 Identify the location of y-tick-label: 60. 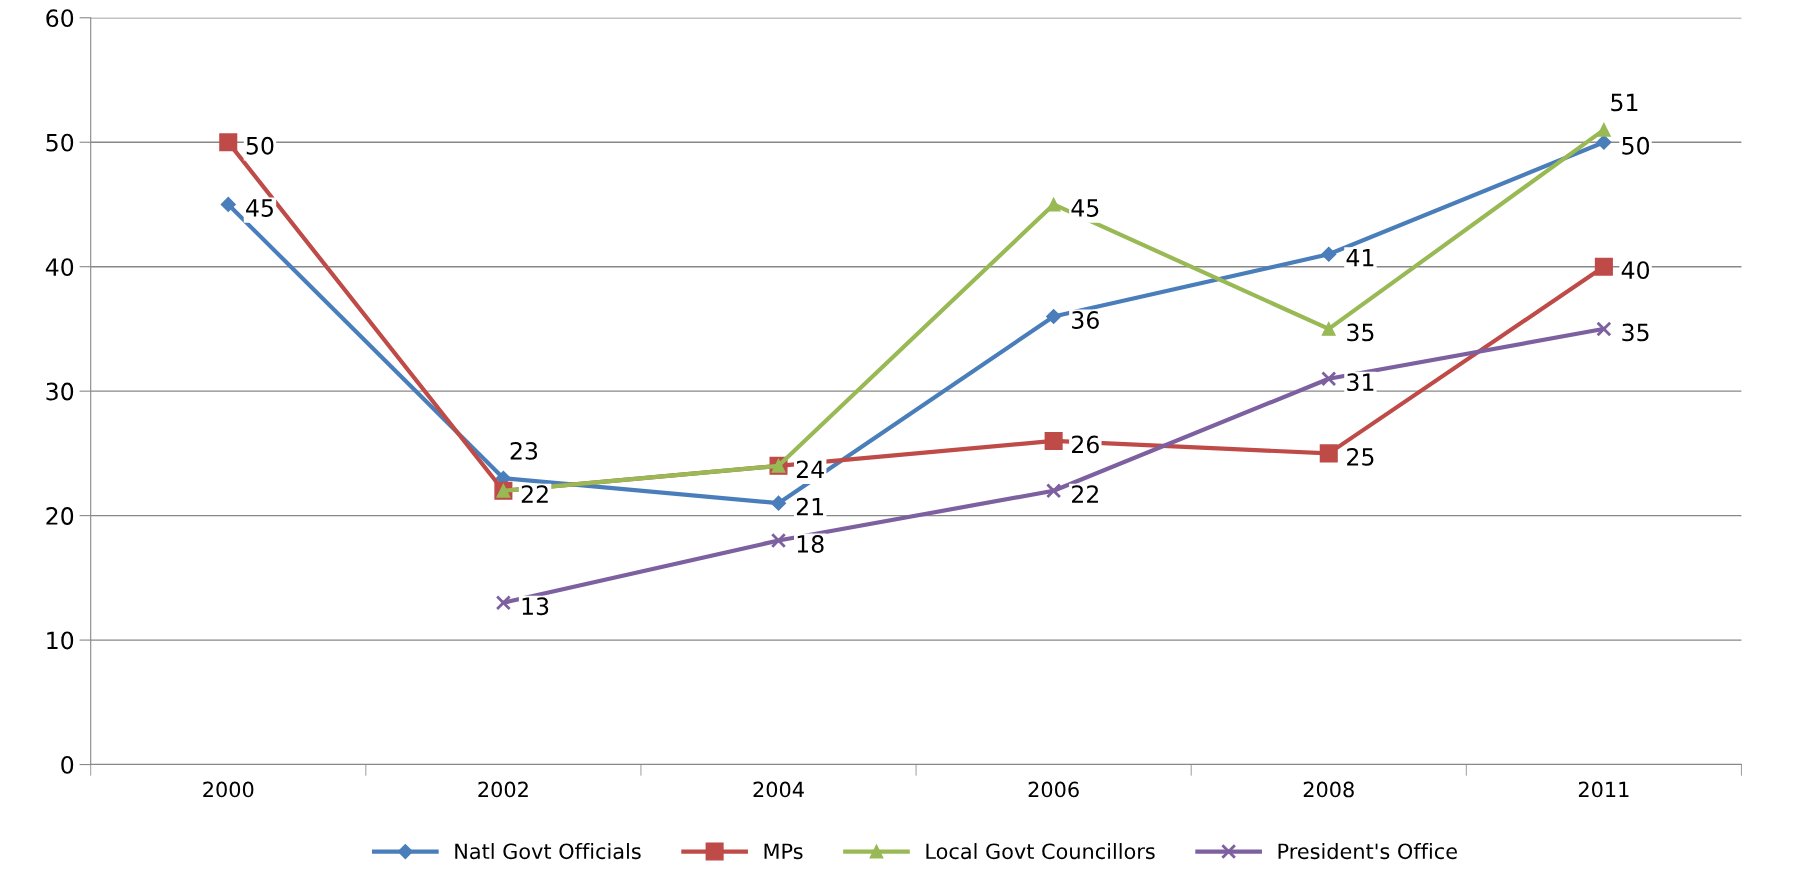
(60, 18).